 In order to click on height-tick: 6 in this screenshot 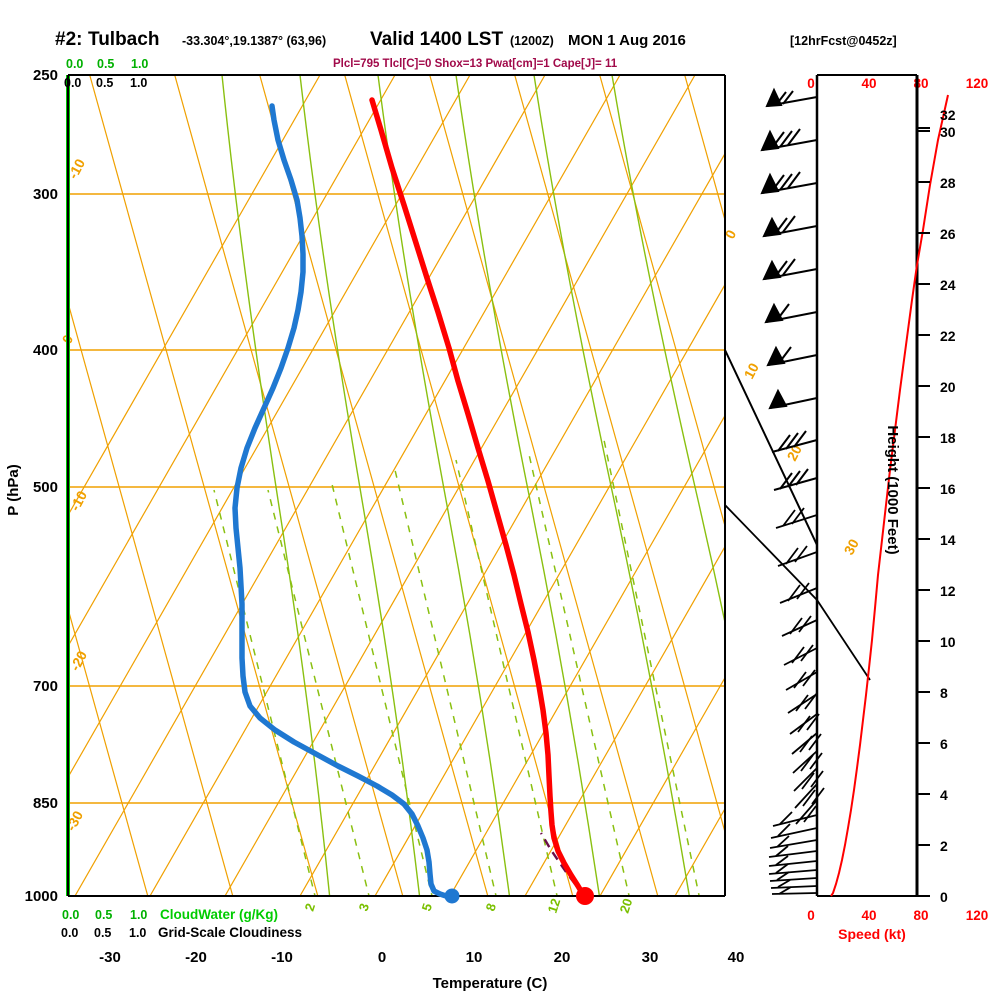, I will do `click(944, 744)`.